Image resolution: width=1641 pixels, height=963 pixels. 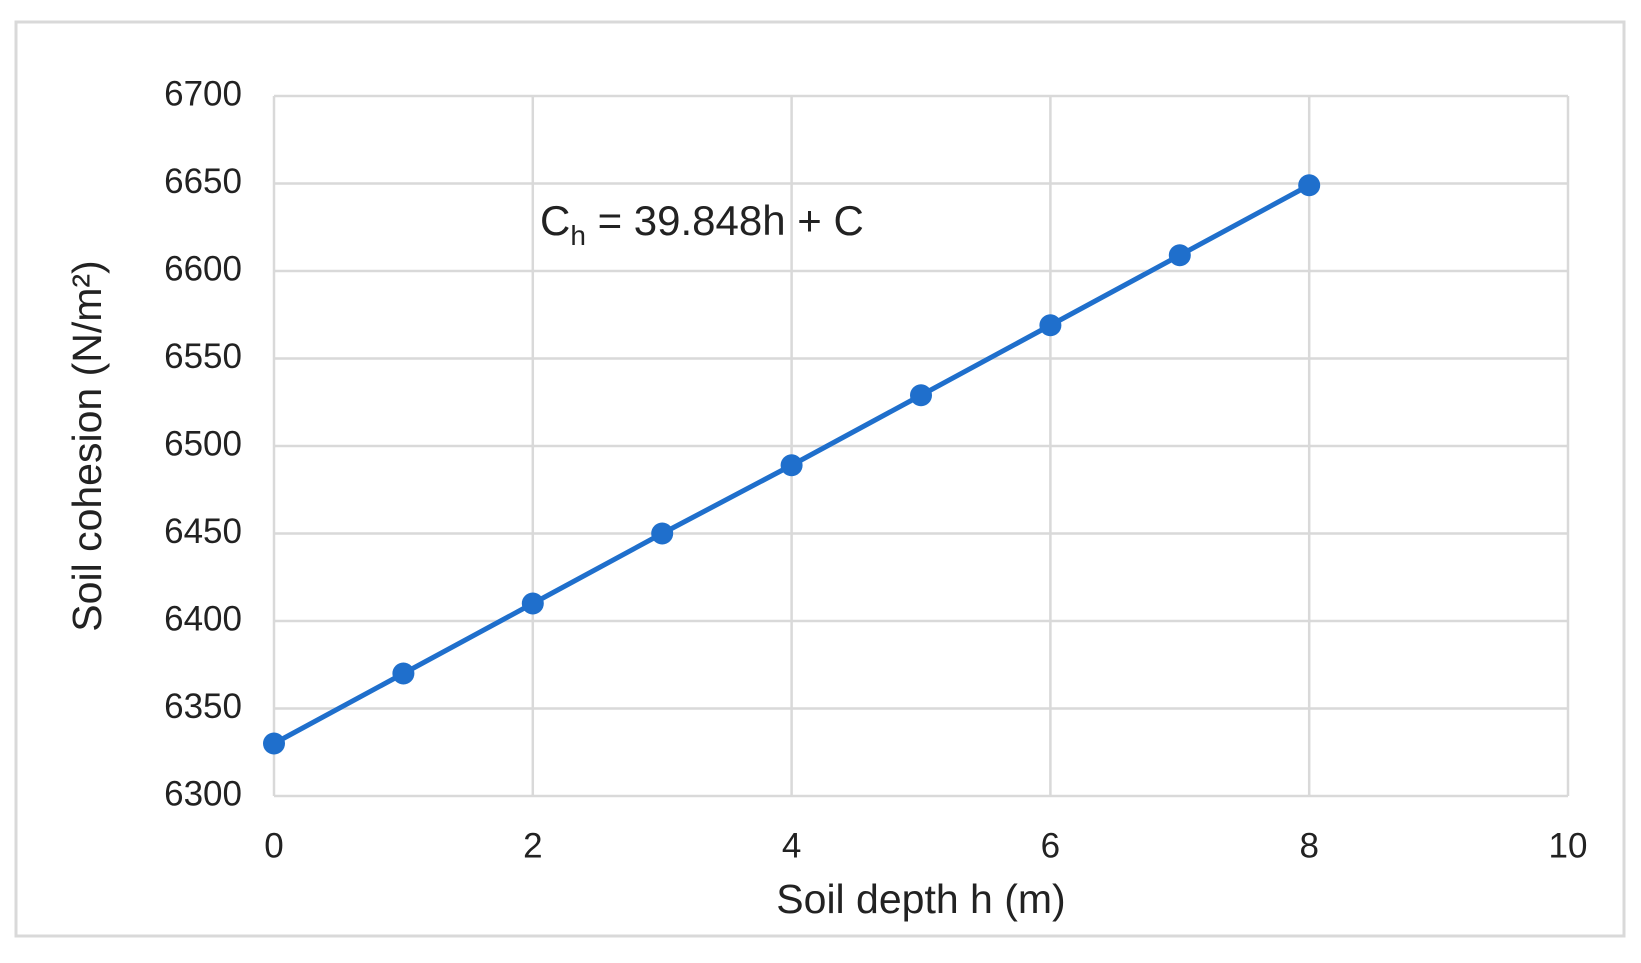 I want to click on x-tick-label: 2, so click(x=532, y=845).